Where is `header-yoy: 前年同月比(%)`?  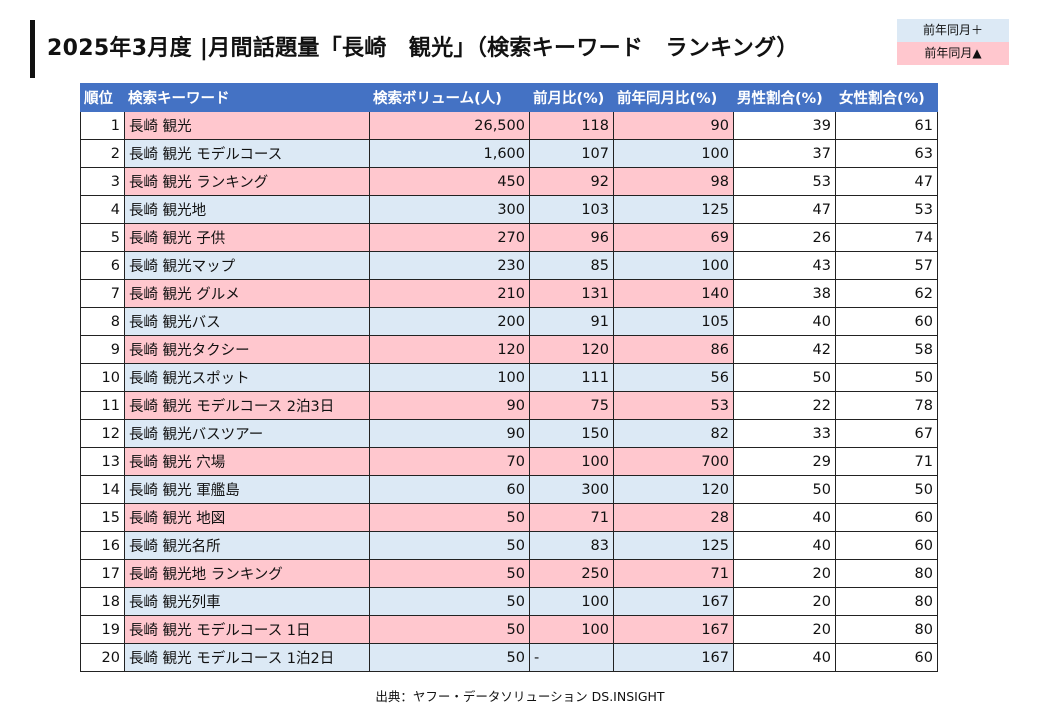 header-yoy: 前年同月比(%) is located at coordinates (673, 97).